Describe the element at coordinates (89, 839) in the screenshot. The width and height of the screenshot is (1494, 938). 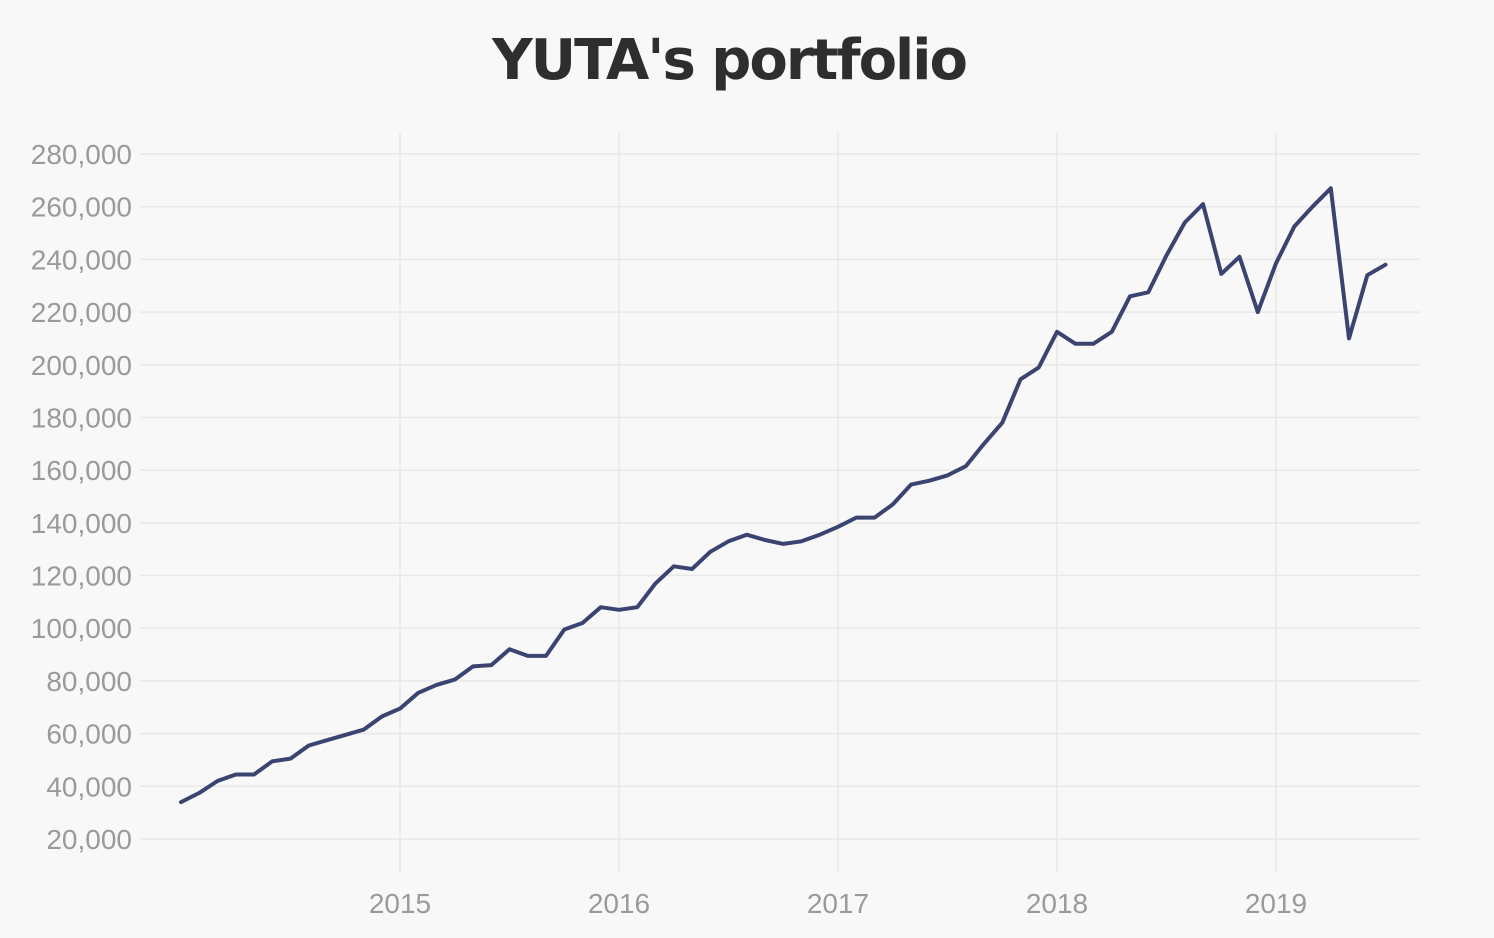
I see `y-tick-label: 20,000` at that location.